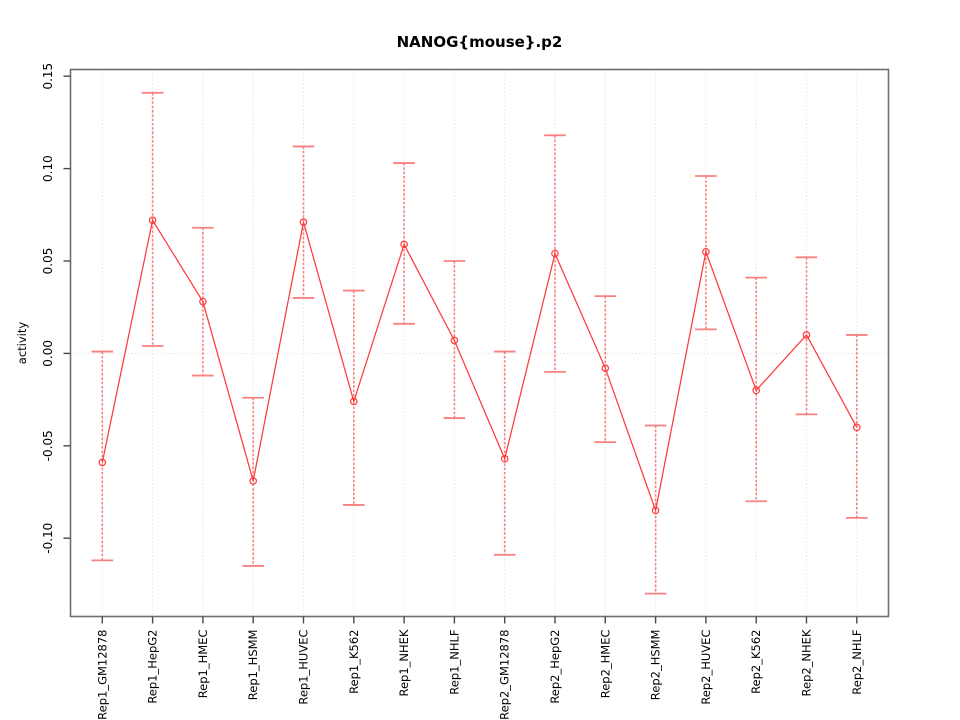 The height and width of the screenshot is (720, 960). What do you see at coordinates (656, 665) in the screenshot?
I see `x-tick-label: Rep2_HSMM` at bounding box center [656, 665].